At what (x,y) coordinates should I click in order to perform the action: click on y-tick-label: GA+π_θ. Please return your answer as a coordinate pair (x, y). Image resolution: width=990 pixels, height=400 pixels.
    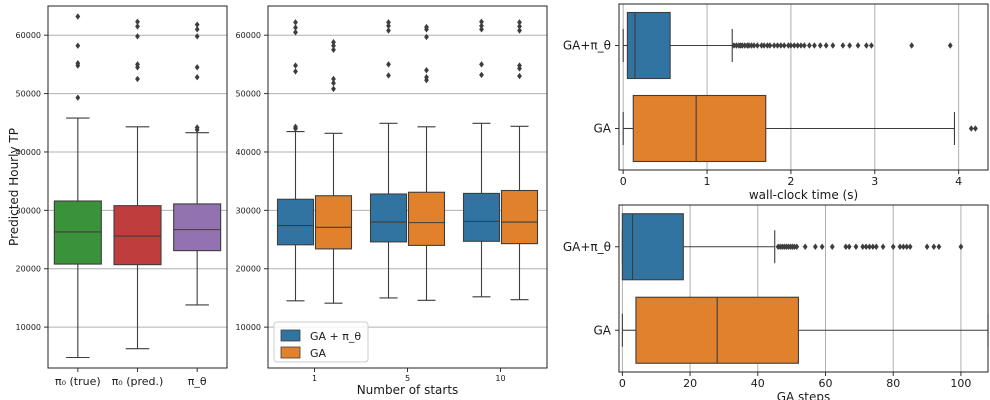
    Looking at the image, I should click on (587, 247).